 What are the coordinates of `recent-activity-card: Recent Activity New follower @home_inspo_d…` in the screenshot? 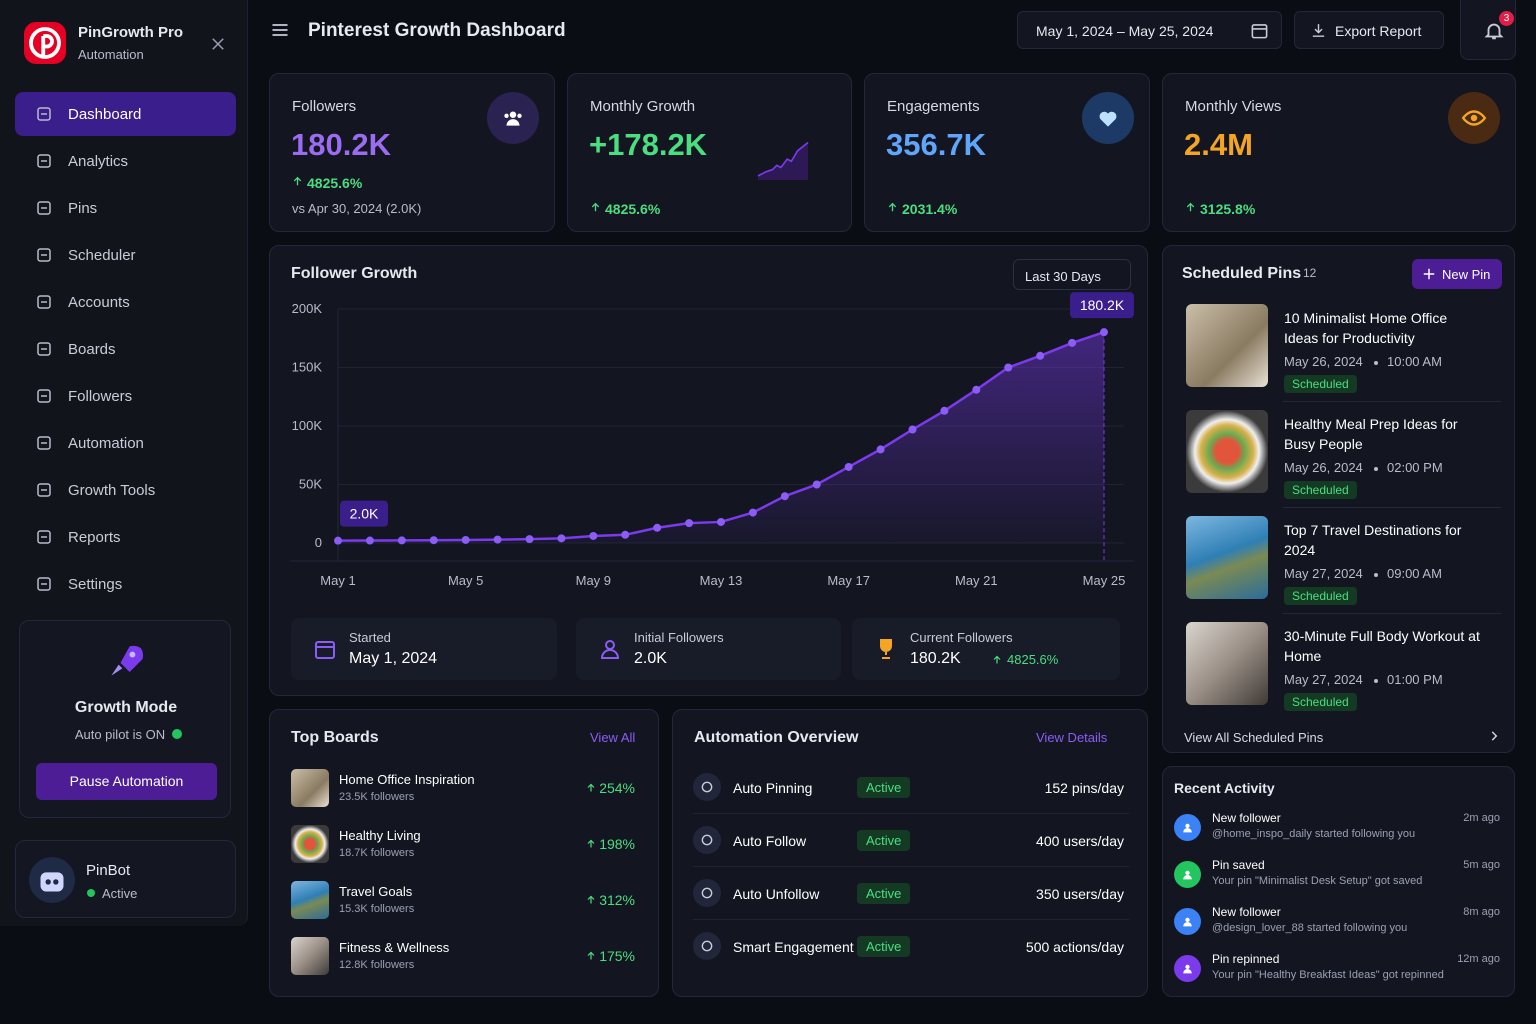 It's located at (1338, 881).